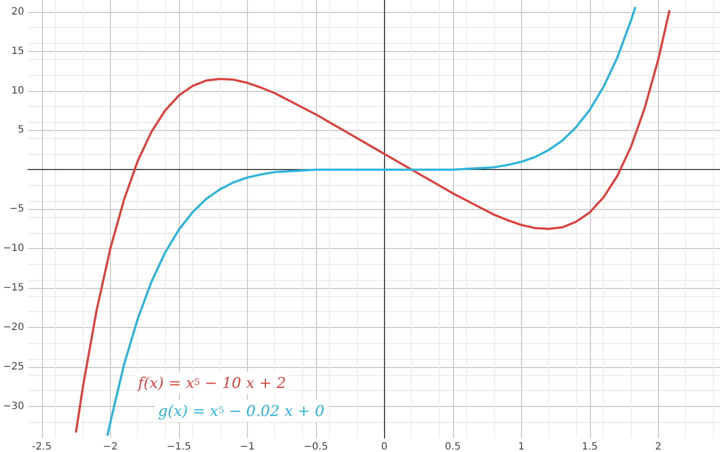 The height and width of the screenshot is (452, 720). What do you see at coordinates (590, 447) in the screenshot?
I see `x-tick-label: 1.5` at bounding box center [590, 447].